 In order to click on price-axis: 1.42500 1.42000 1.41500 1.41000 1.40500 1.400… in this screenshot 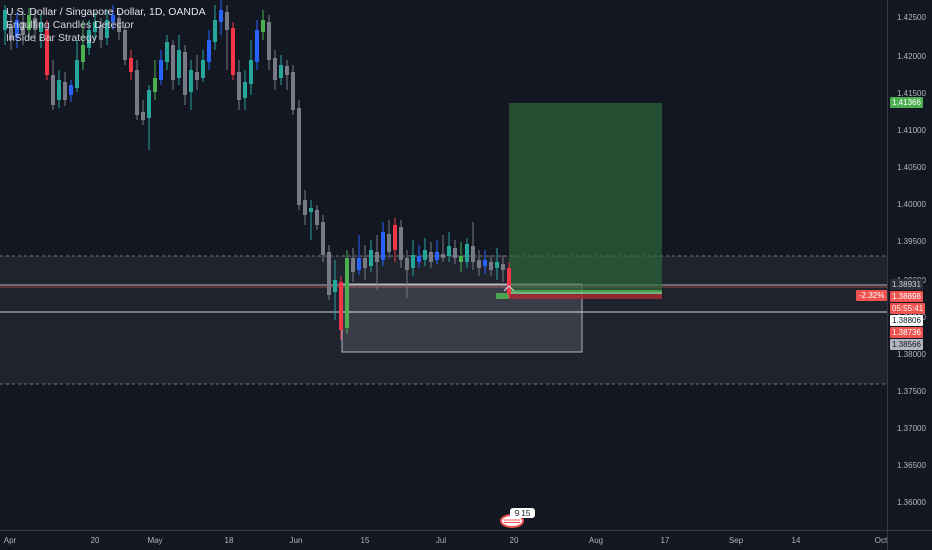, I will do `click(909, 265)`.